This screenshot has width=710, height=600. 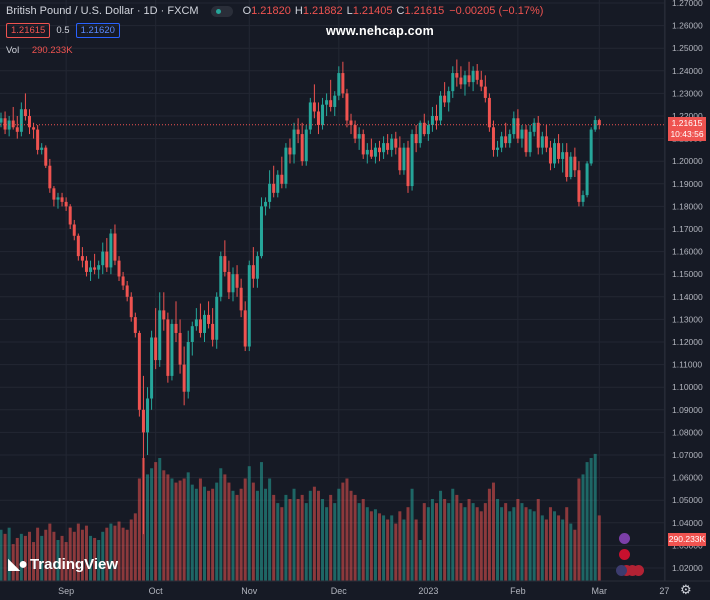 What do you see at coordinates (63, 564) in the screenshot?
I see `tradingview-logo: ◣● TradingView` at bounding box center [63, 564].